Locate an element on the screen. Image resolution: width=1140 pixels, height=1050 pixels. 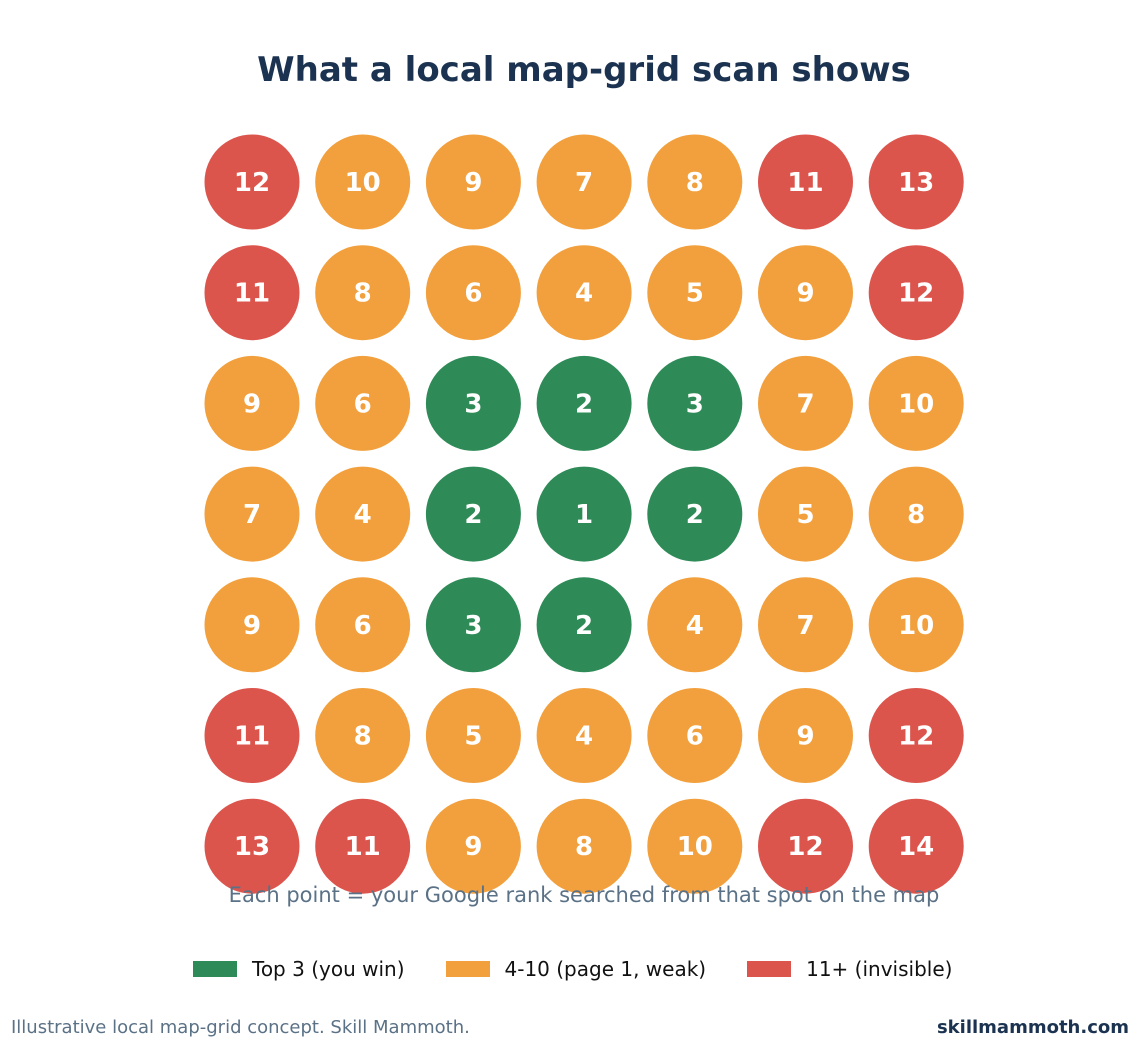
grid-point-r6-c3 is located at coordinates (473, 735).